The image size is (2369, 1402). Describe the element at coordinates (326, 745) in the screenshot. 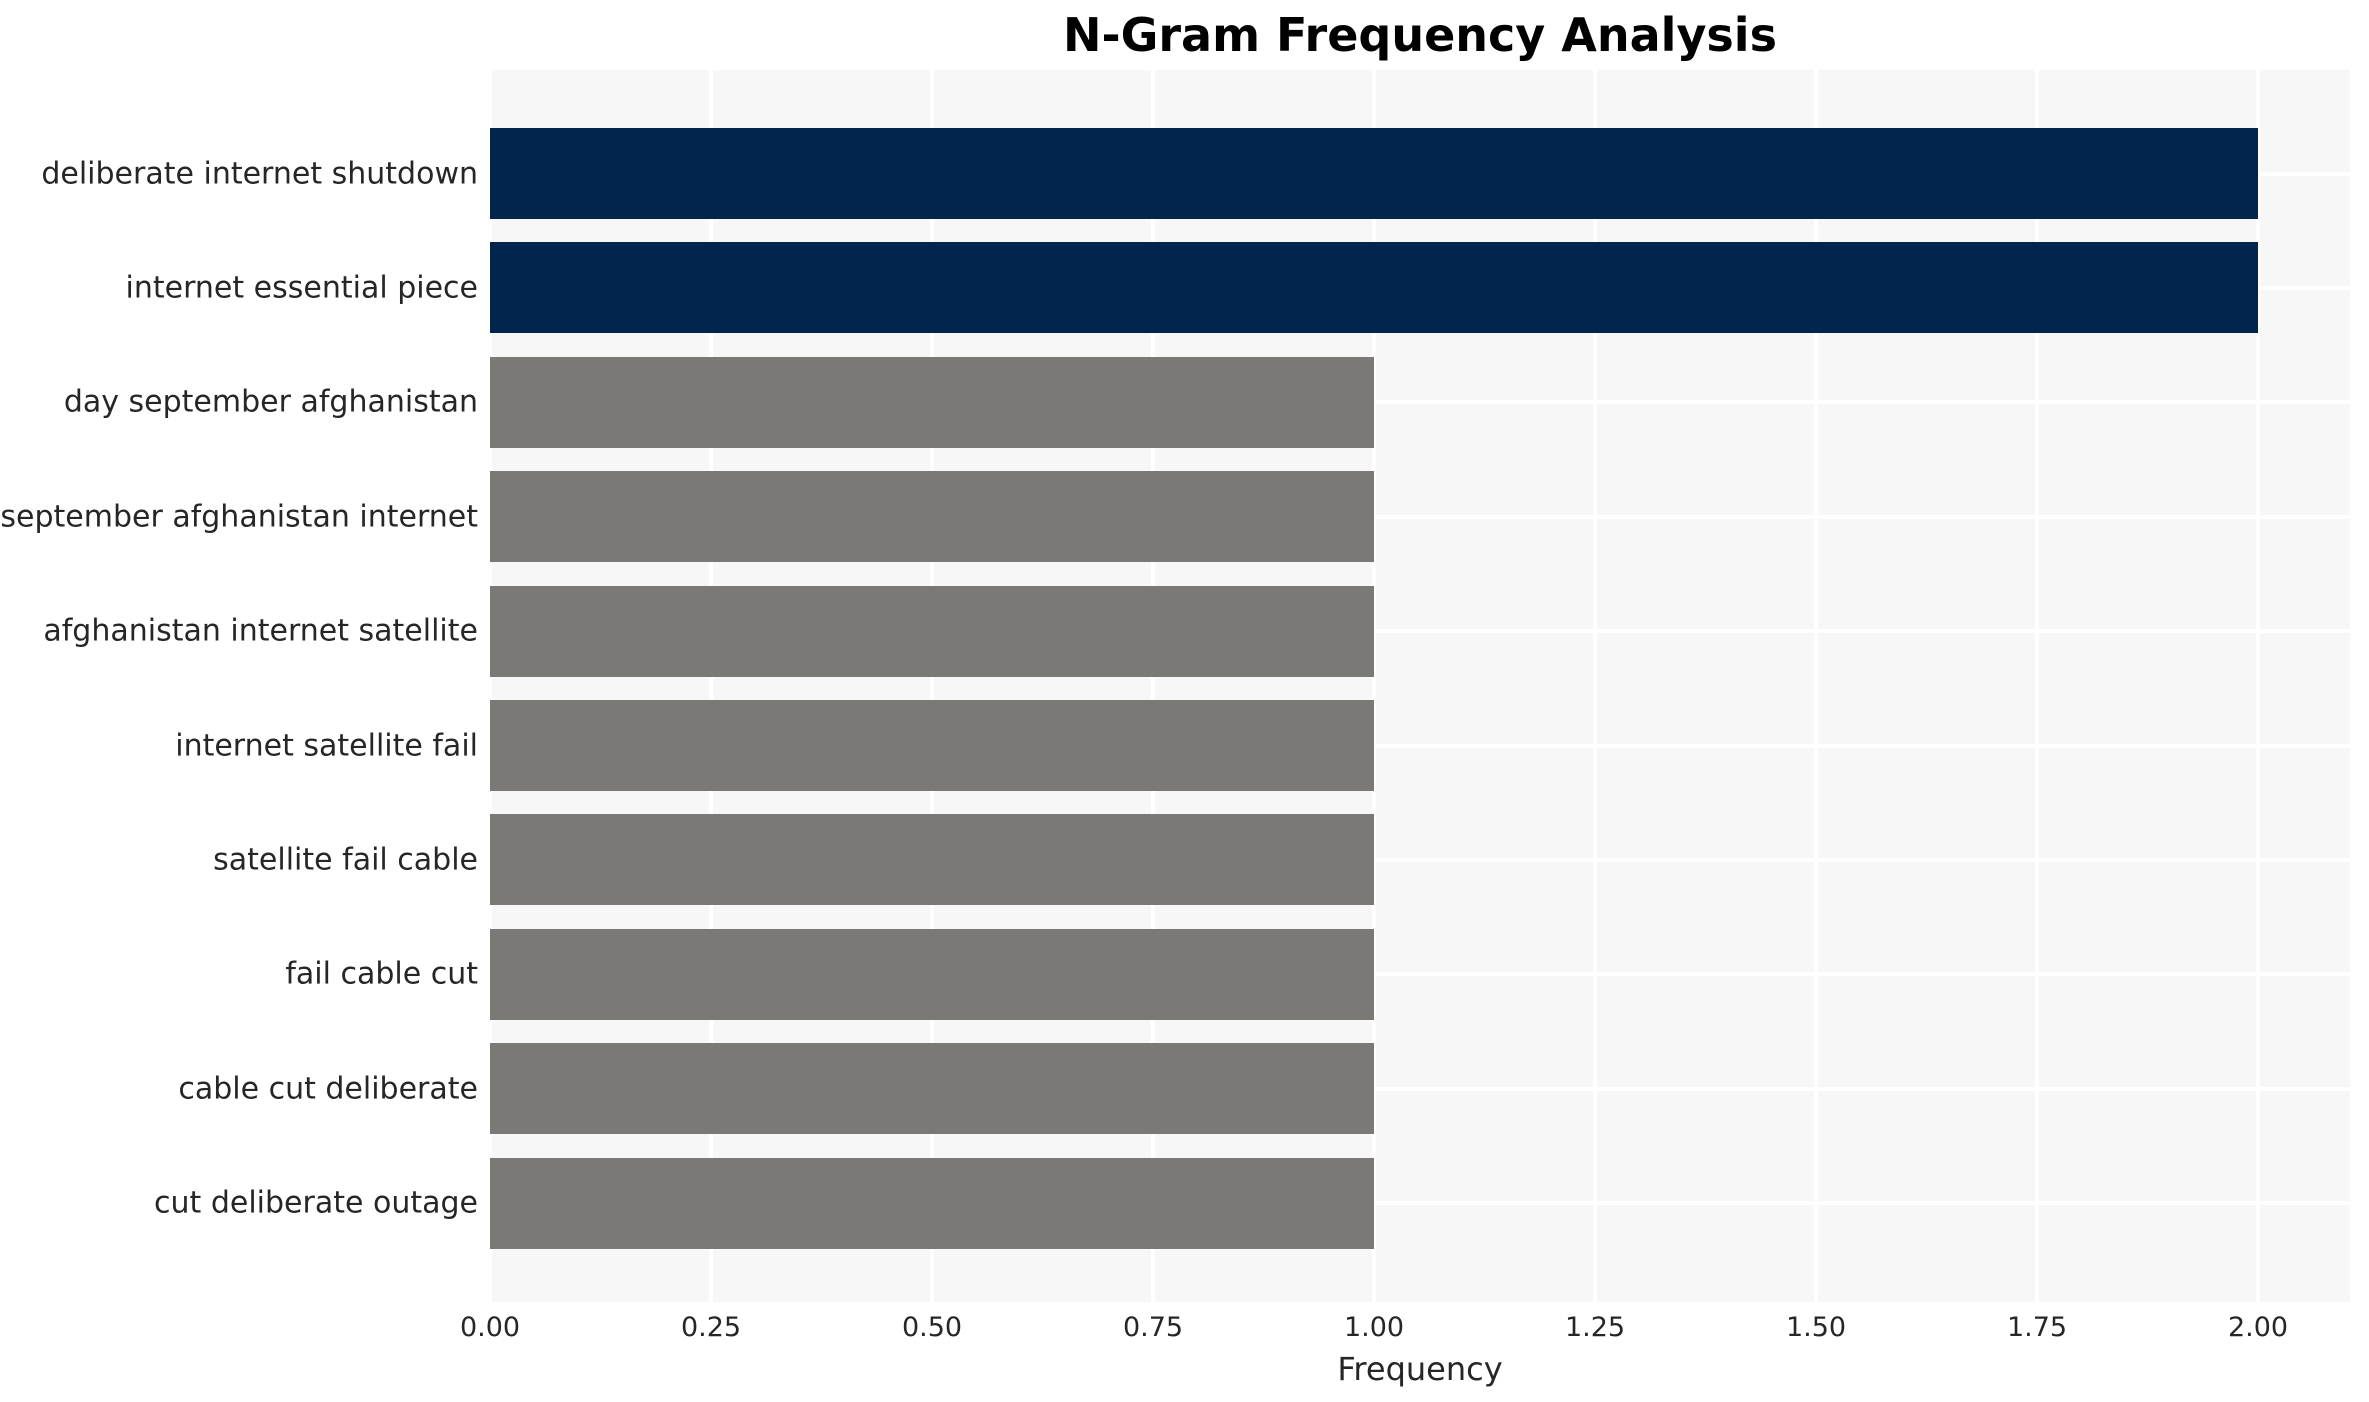

I see `y-tick-label: internet satellite fail` at that location.